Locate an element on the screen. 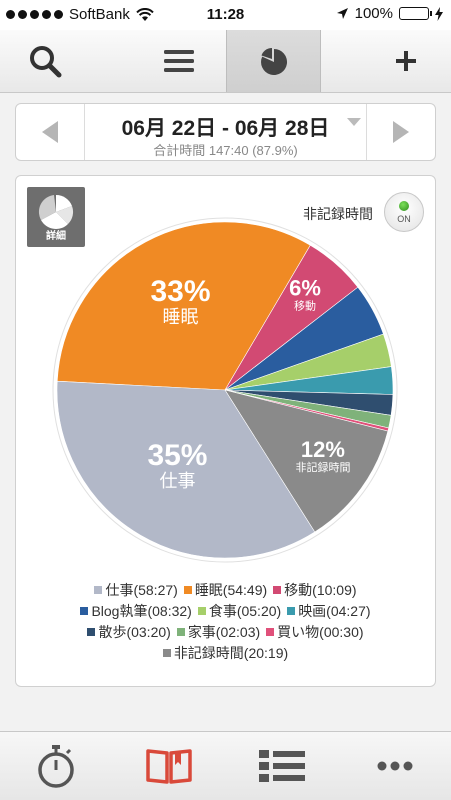 The height and width of the screenshot is (800, 451). top-toolbar is located at coordinates (225, 61).